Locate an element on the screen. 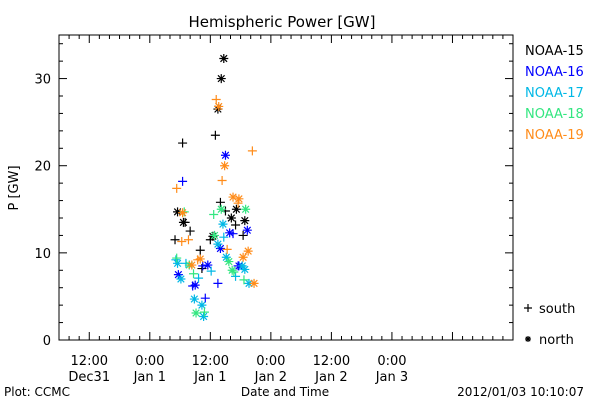 The width and height of the screenshot is (600, 400). marker-legend-label: south is located at coordinates (557, 309).